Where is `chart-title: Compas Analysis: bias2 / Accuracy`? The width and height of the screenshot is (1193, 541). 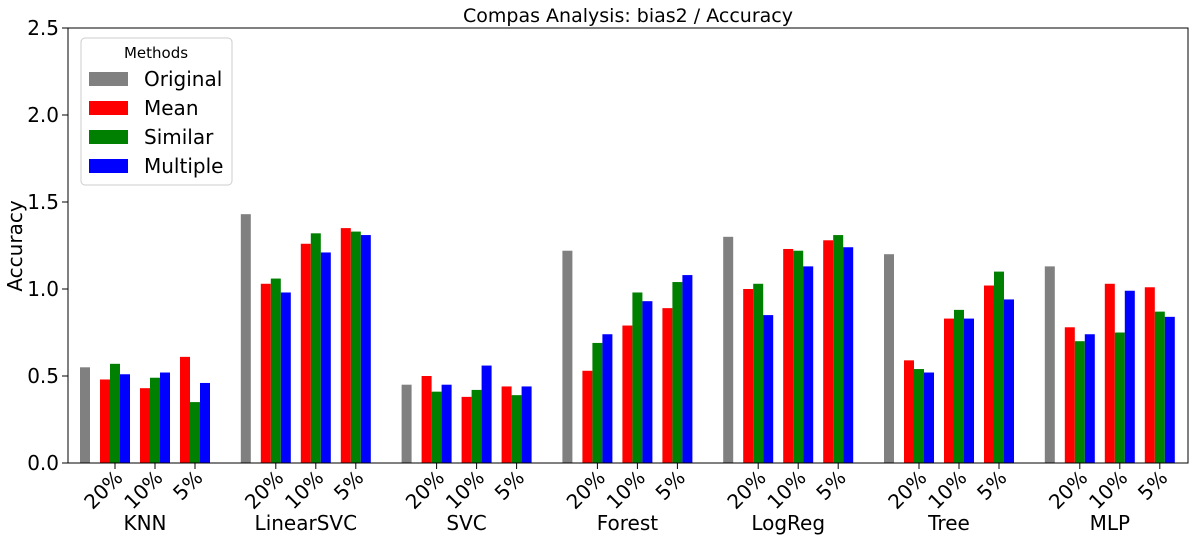
chart-title: Compas Analysis: bias2 / Accuracy is located at coordinates (628, 16).